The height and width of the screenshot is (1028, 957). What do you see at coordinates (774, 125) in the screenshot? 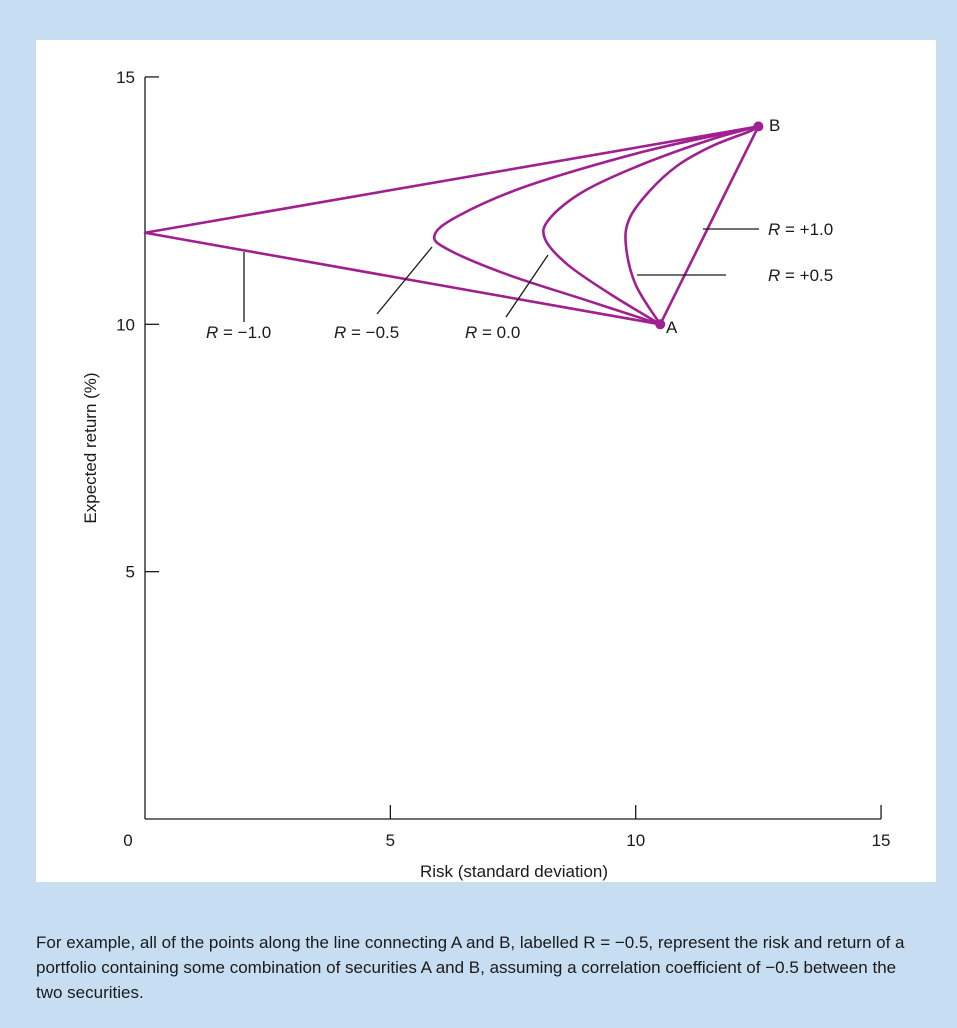
I see `point-label-b: B` at bounding box center [774, 125].